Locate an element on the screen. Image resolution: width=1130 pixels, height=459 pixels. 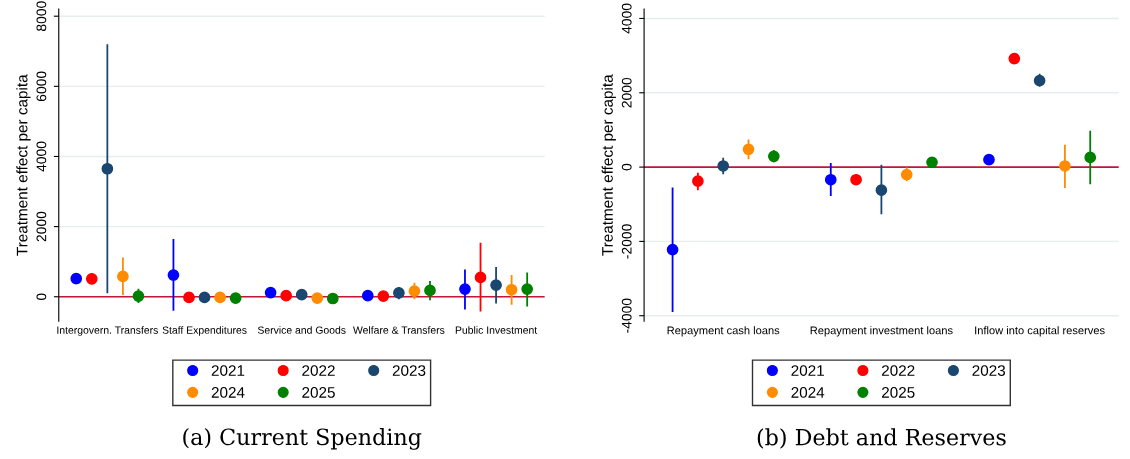
x-tick-label: Public Investment is located at coordinates (496, 330).